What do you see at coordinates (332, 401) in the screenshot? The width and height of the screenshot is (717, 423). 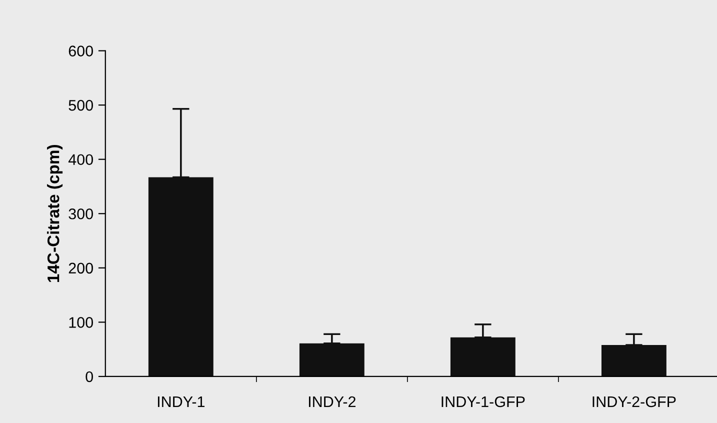 I see `x-tick-label: INDY-2` at bounding box center [332, 401].